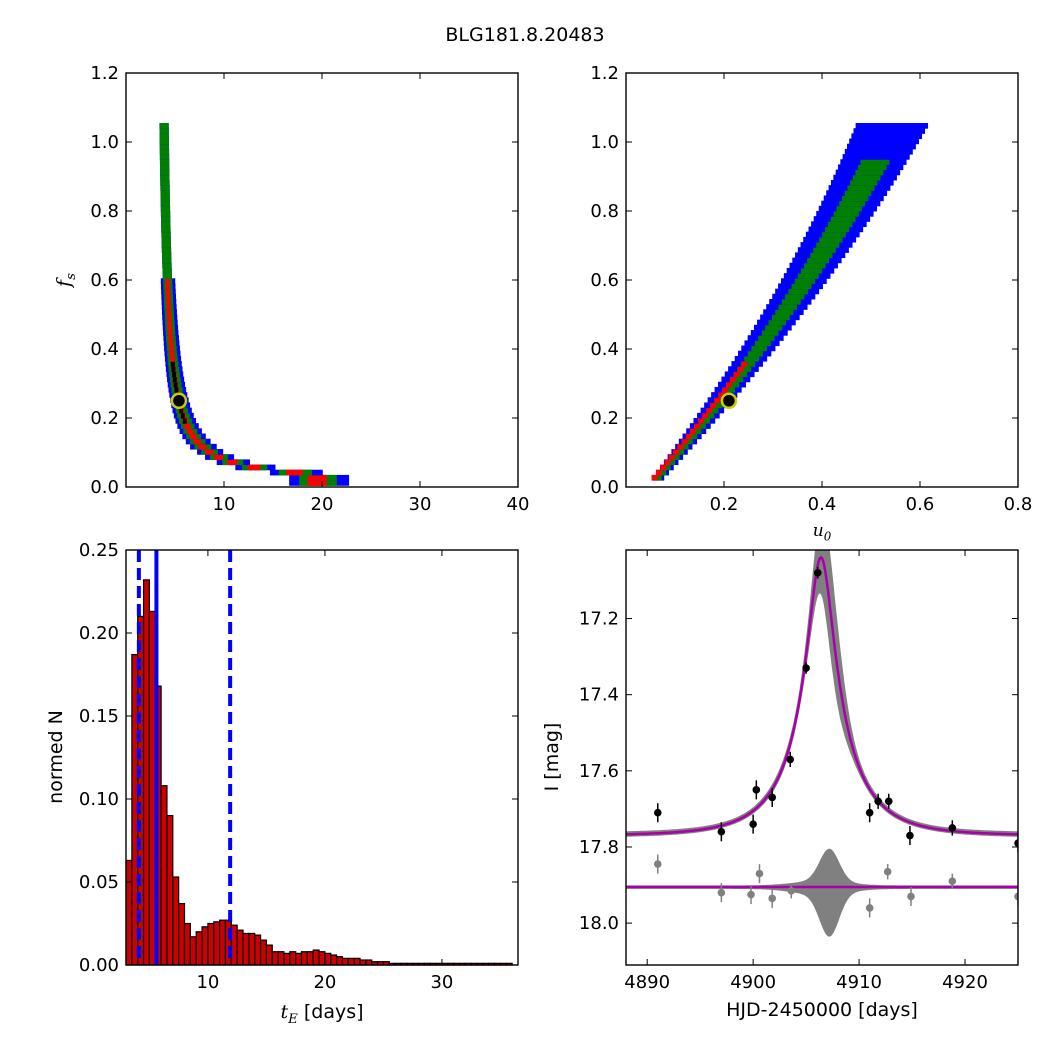 This screenshot has height=1050, width=1050. I want to click on panel0-xtick-label: 30, so click(420, 504).